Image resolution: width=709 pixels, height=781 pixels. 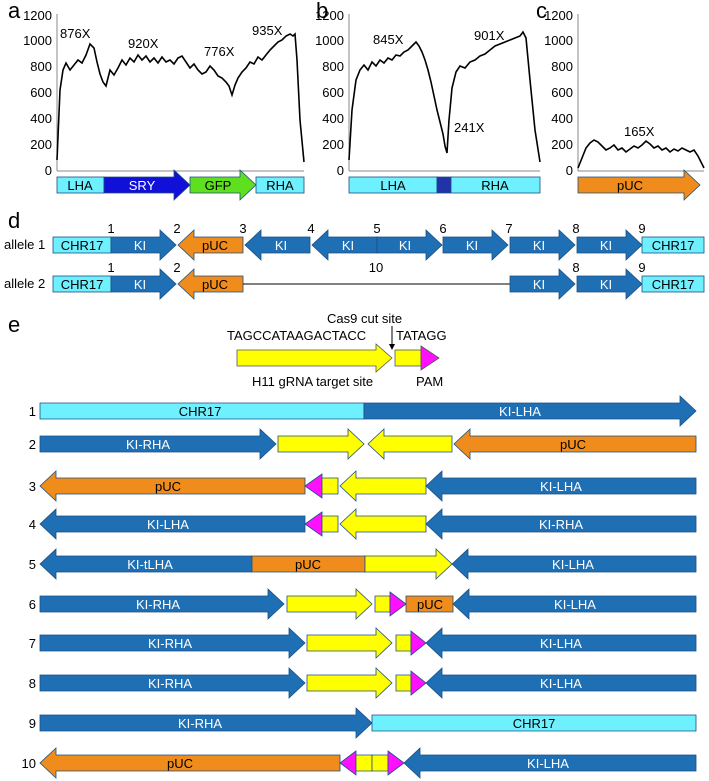 What do you see at coordinates (172, 683) in the screenshot?
I see `e-row8-ki-rha-arrow` at bounding box center [172, 683].